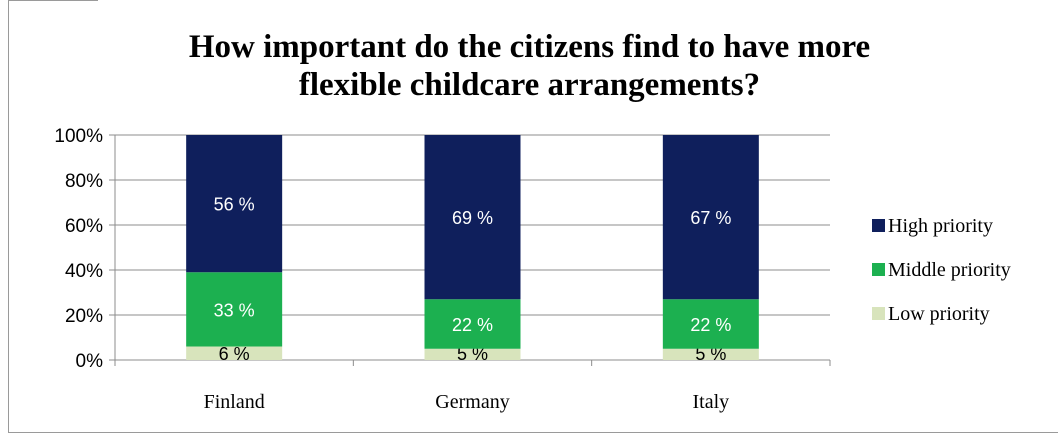  What do you see at coordinates (939, 314) in the screenshot?
I see `legend-label: Low priority` at bounding box center [939, 314].